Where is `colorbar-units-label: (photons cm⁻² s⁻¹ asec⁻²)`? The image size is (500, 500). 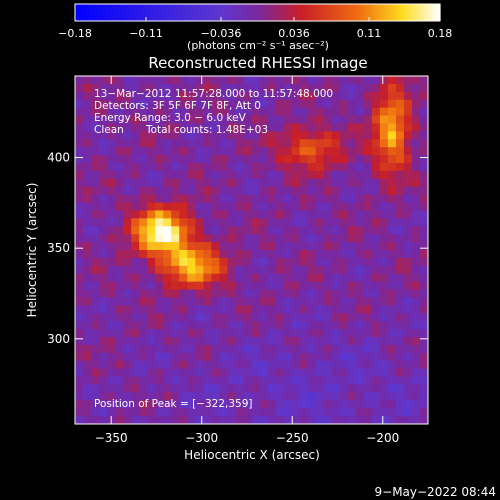
colorbar-units-label: (photons cm⁻² s⁻¹ asec⁻²) is located at coordinates (258, 45).